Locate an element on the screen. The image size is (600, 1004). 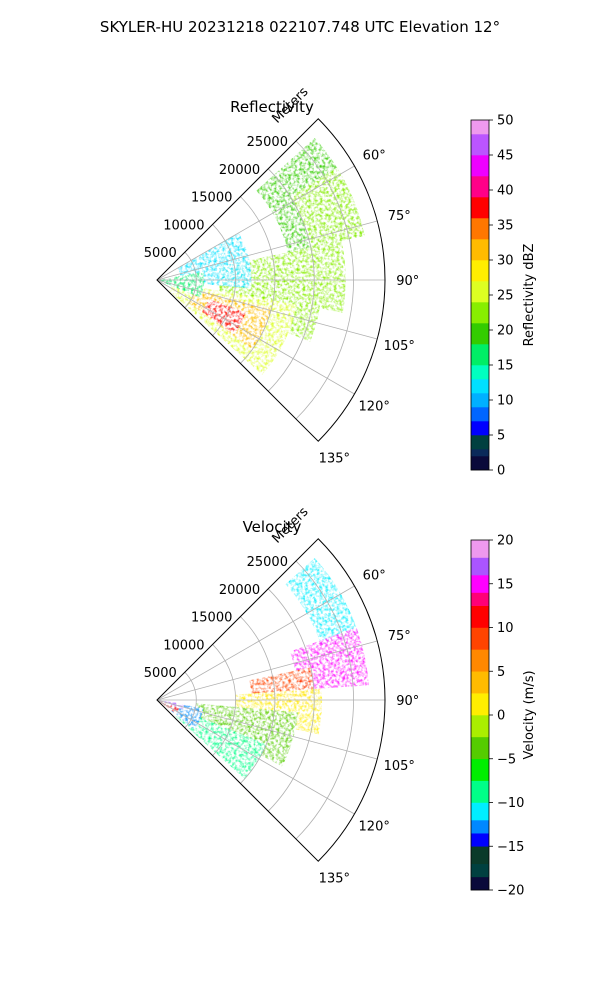
reflectivity-grid is located at coordinates (270, 280).